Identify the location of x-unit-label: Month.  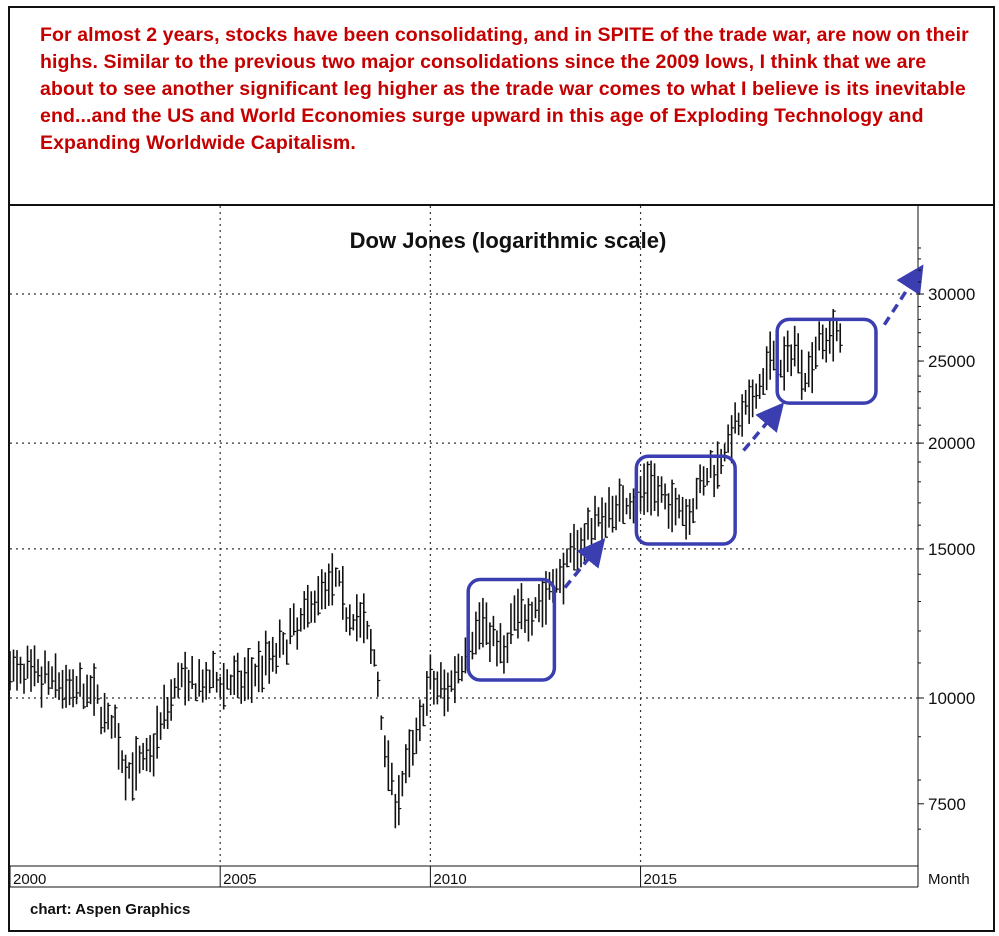
(949, 879).